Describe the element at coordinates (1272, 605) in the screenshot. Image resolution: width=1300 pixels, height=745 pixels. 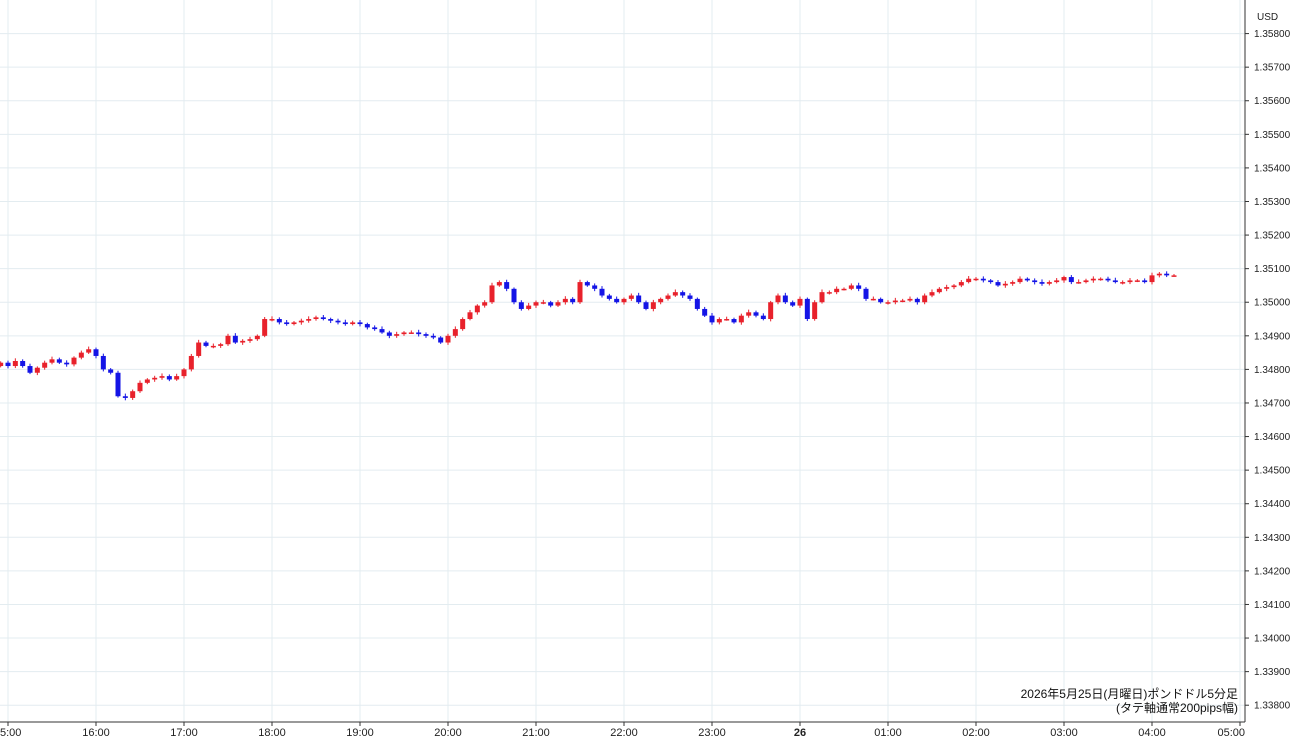
I see `price-tick-label: 1.34100` at that location.